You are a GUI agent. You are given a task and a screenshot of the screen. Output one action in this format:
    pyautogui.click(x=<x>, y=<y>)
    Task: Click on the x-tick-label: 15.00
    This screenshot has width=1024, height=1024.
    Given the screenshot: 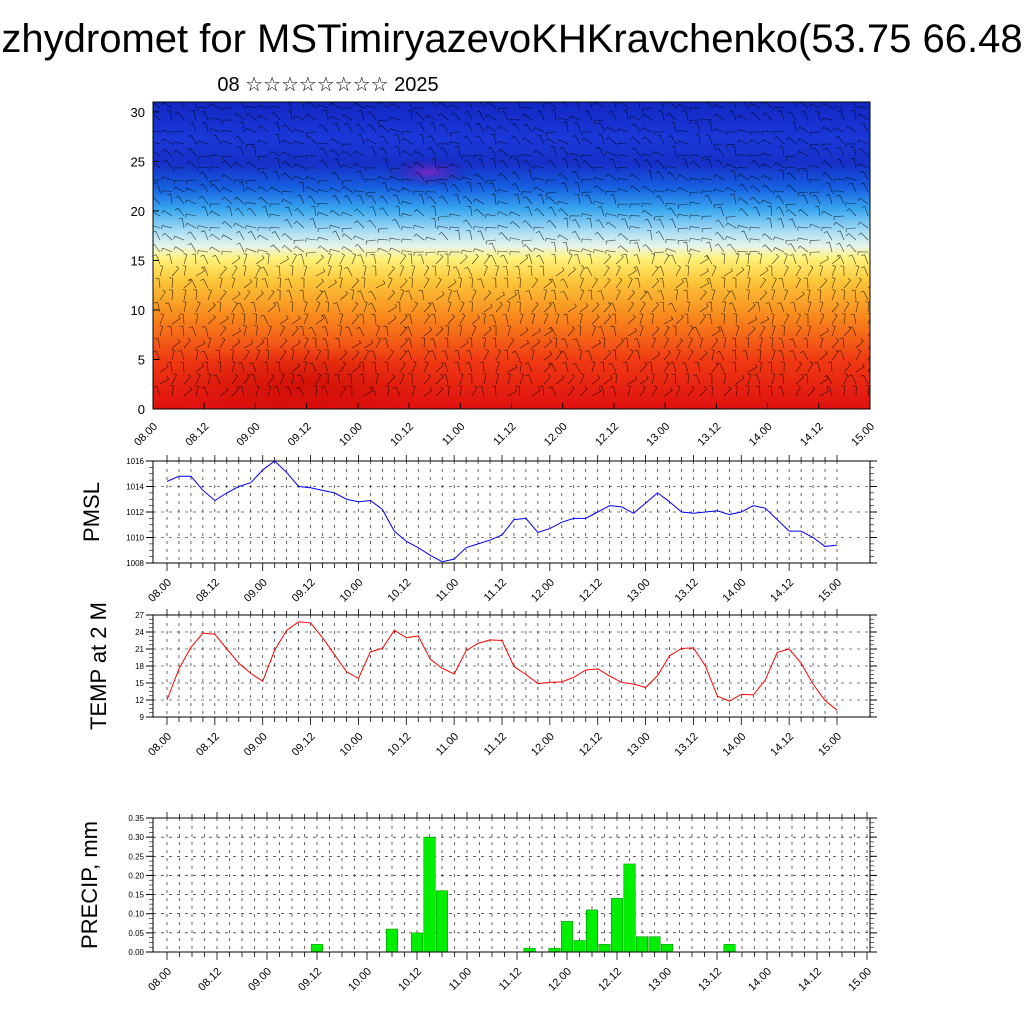 What is the action you would take?
    pyautogui.click(x=863, y=435)
    